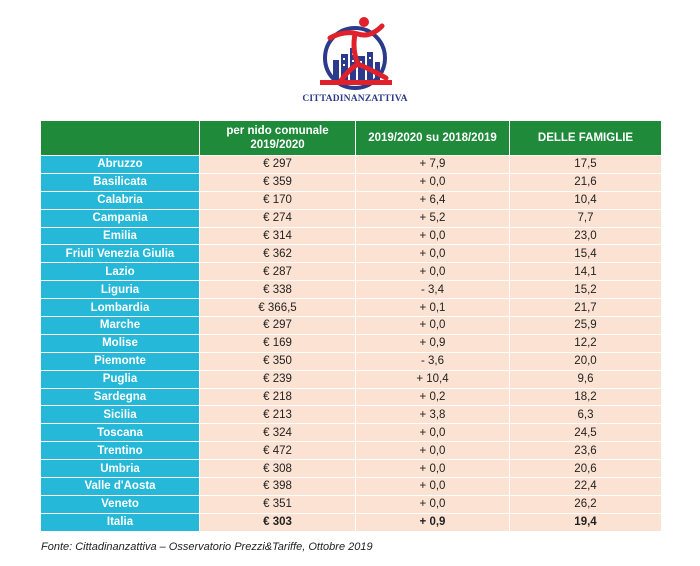  I want to click on families-cell: 25,9, so click(585, 325).